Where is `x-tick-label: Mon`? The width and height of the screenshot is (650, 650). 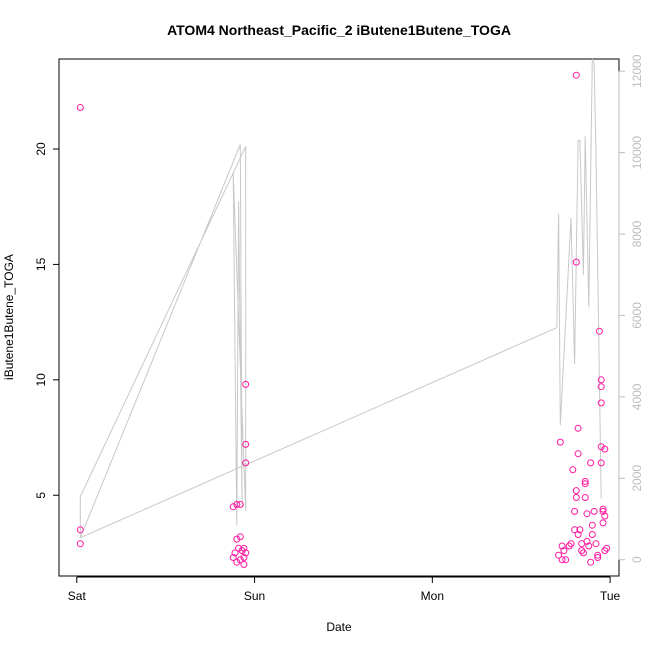
x-tick-label: Mon is located at coordinates (432, 596).